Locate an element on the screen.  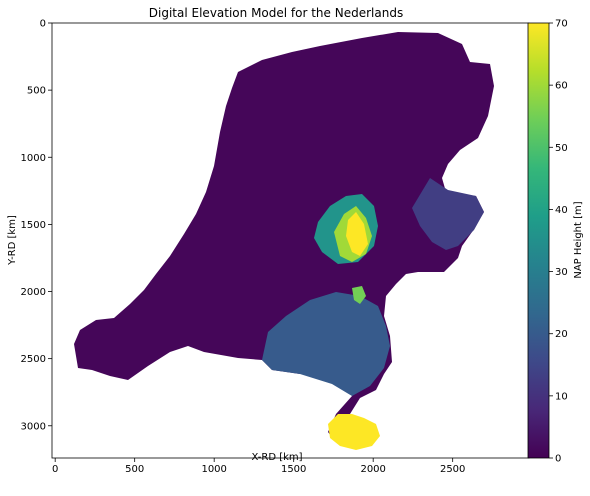
region-south-limburg is located at coordinates (354, 432).